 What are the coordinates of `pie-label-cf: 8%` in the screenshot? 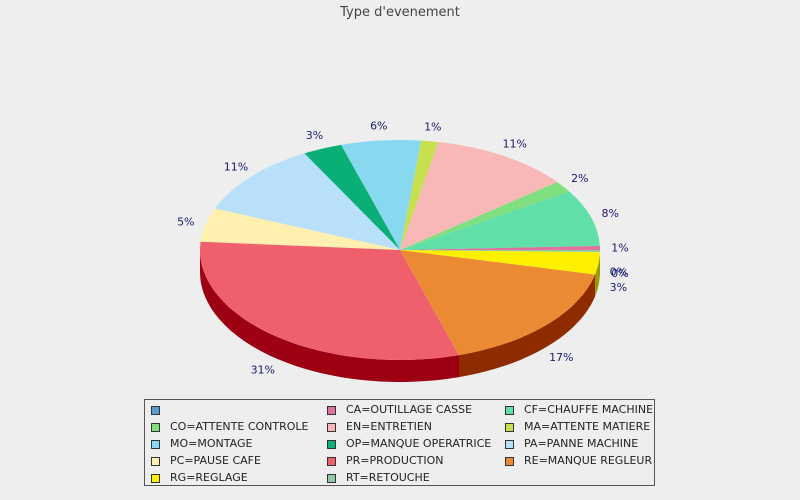 It's located at (609, 213).